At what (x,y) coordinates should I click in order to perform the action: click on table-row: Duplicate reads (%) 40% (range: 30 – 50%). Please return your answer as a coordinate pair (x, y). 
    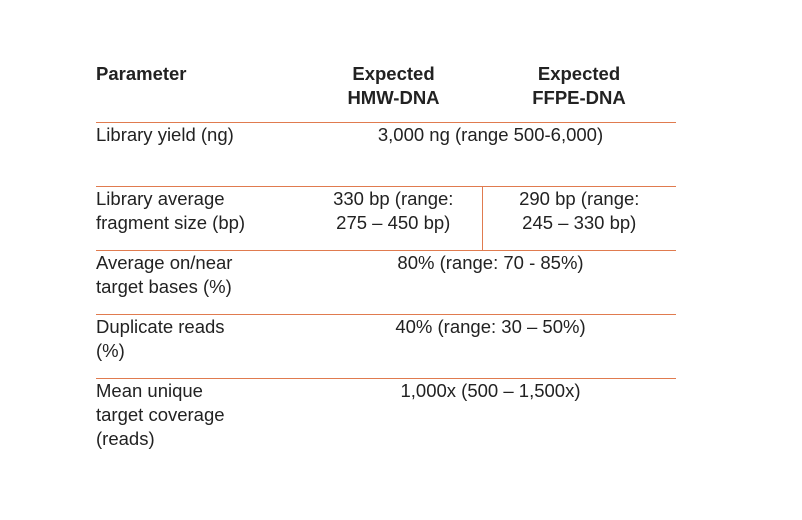
    Looking at the image, I should click on (386, 346).